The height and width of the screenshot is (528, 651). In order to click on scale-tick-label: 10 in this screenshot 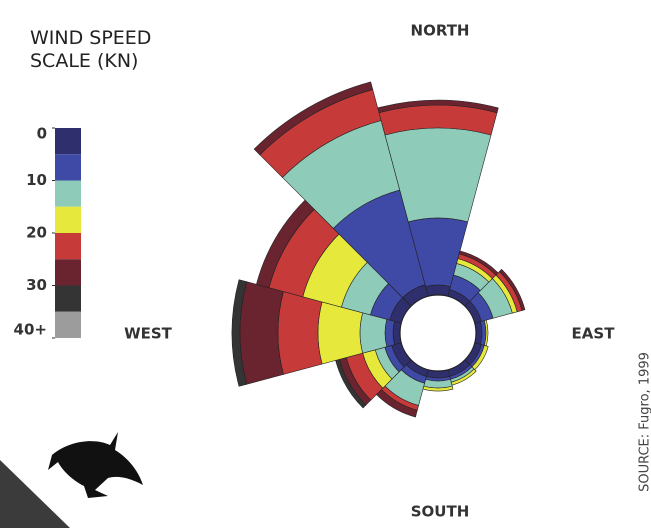, I will do `click(36, 180)`.